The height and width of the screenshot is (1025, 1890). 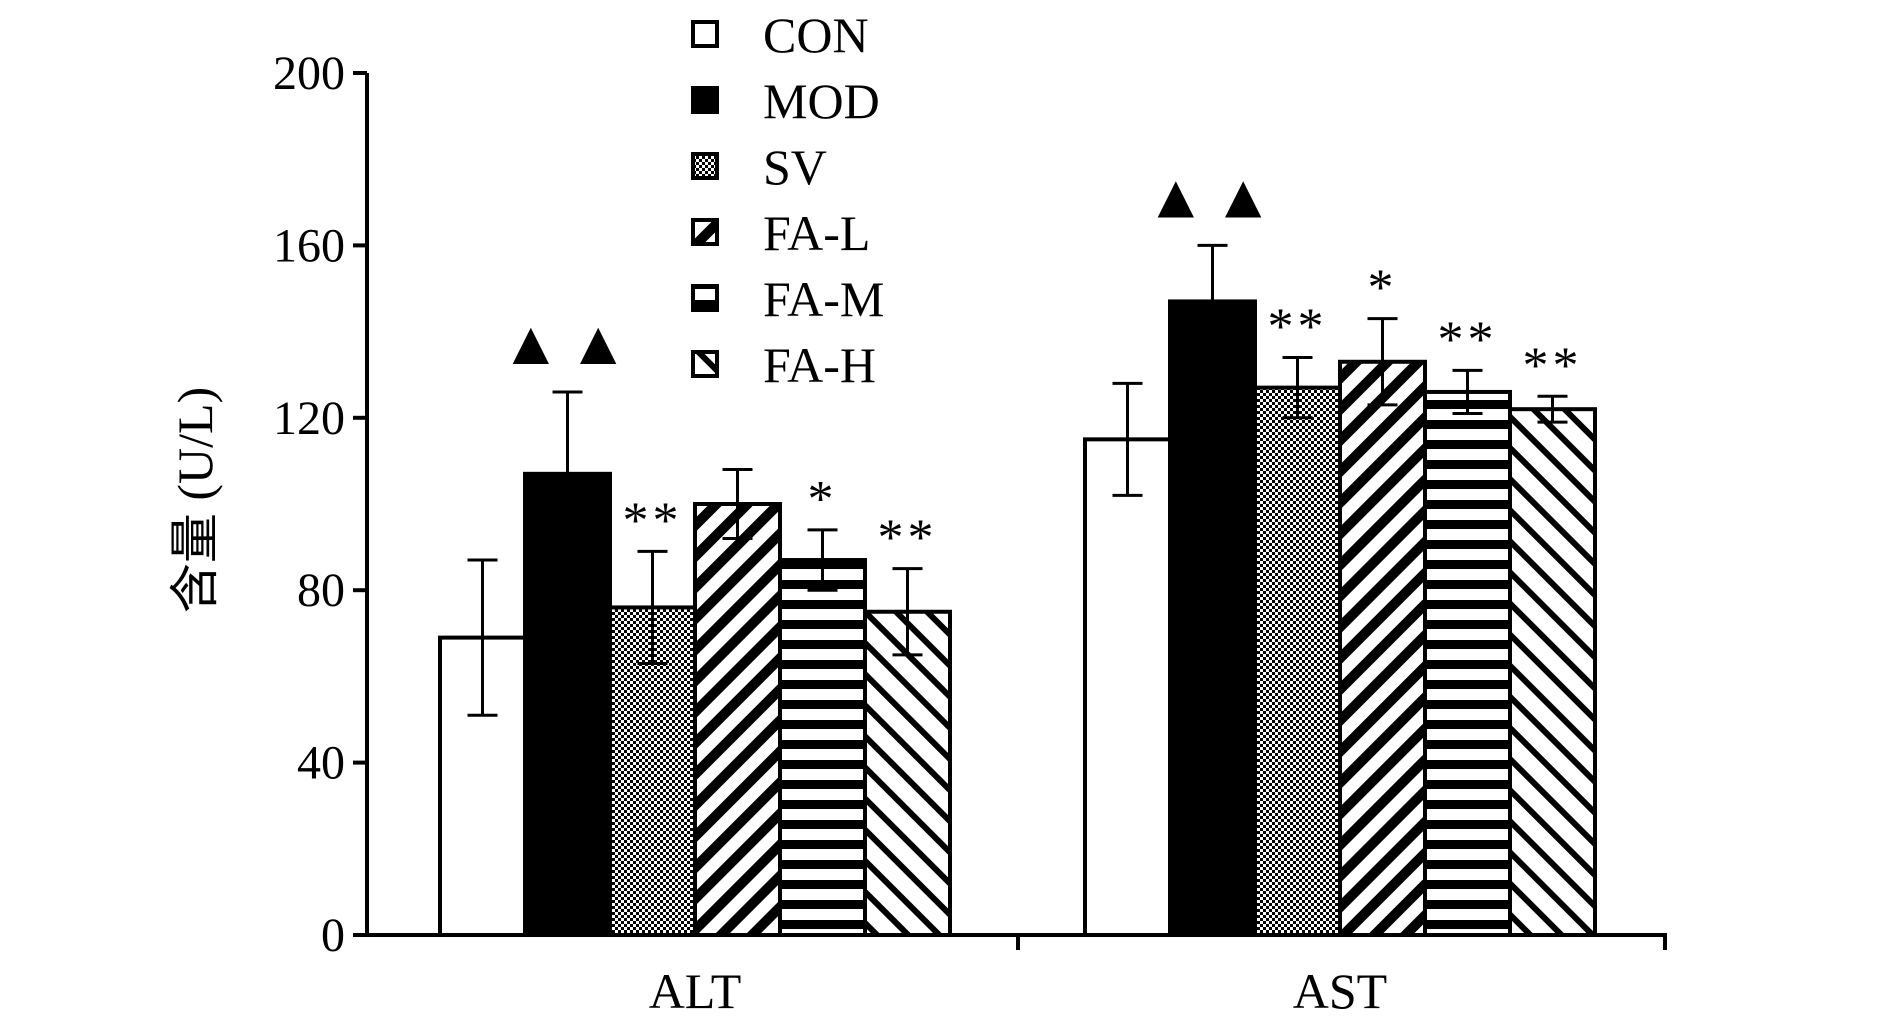 What do you see at coordinates (309, 73) in the screenshot?
I see `y-tick-label: 200` at bounding box center [309, 73].